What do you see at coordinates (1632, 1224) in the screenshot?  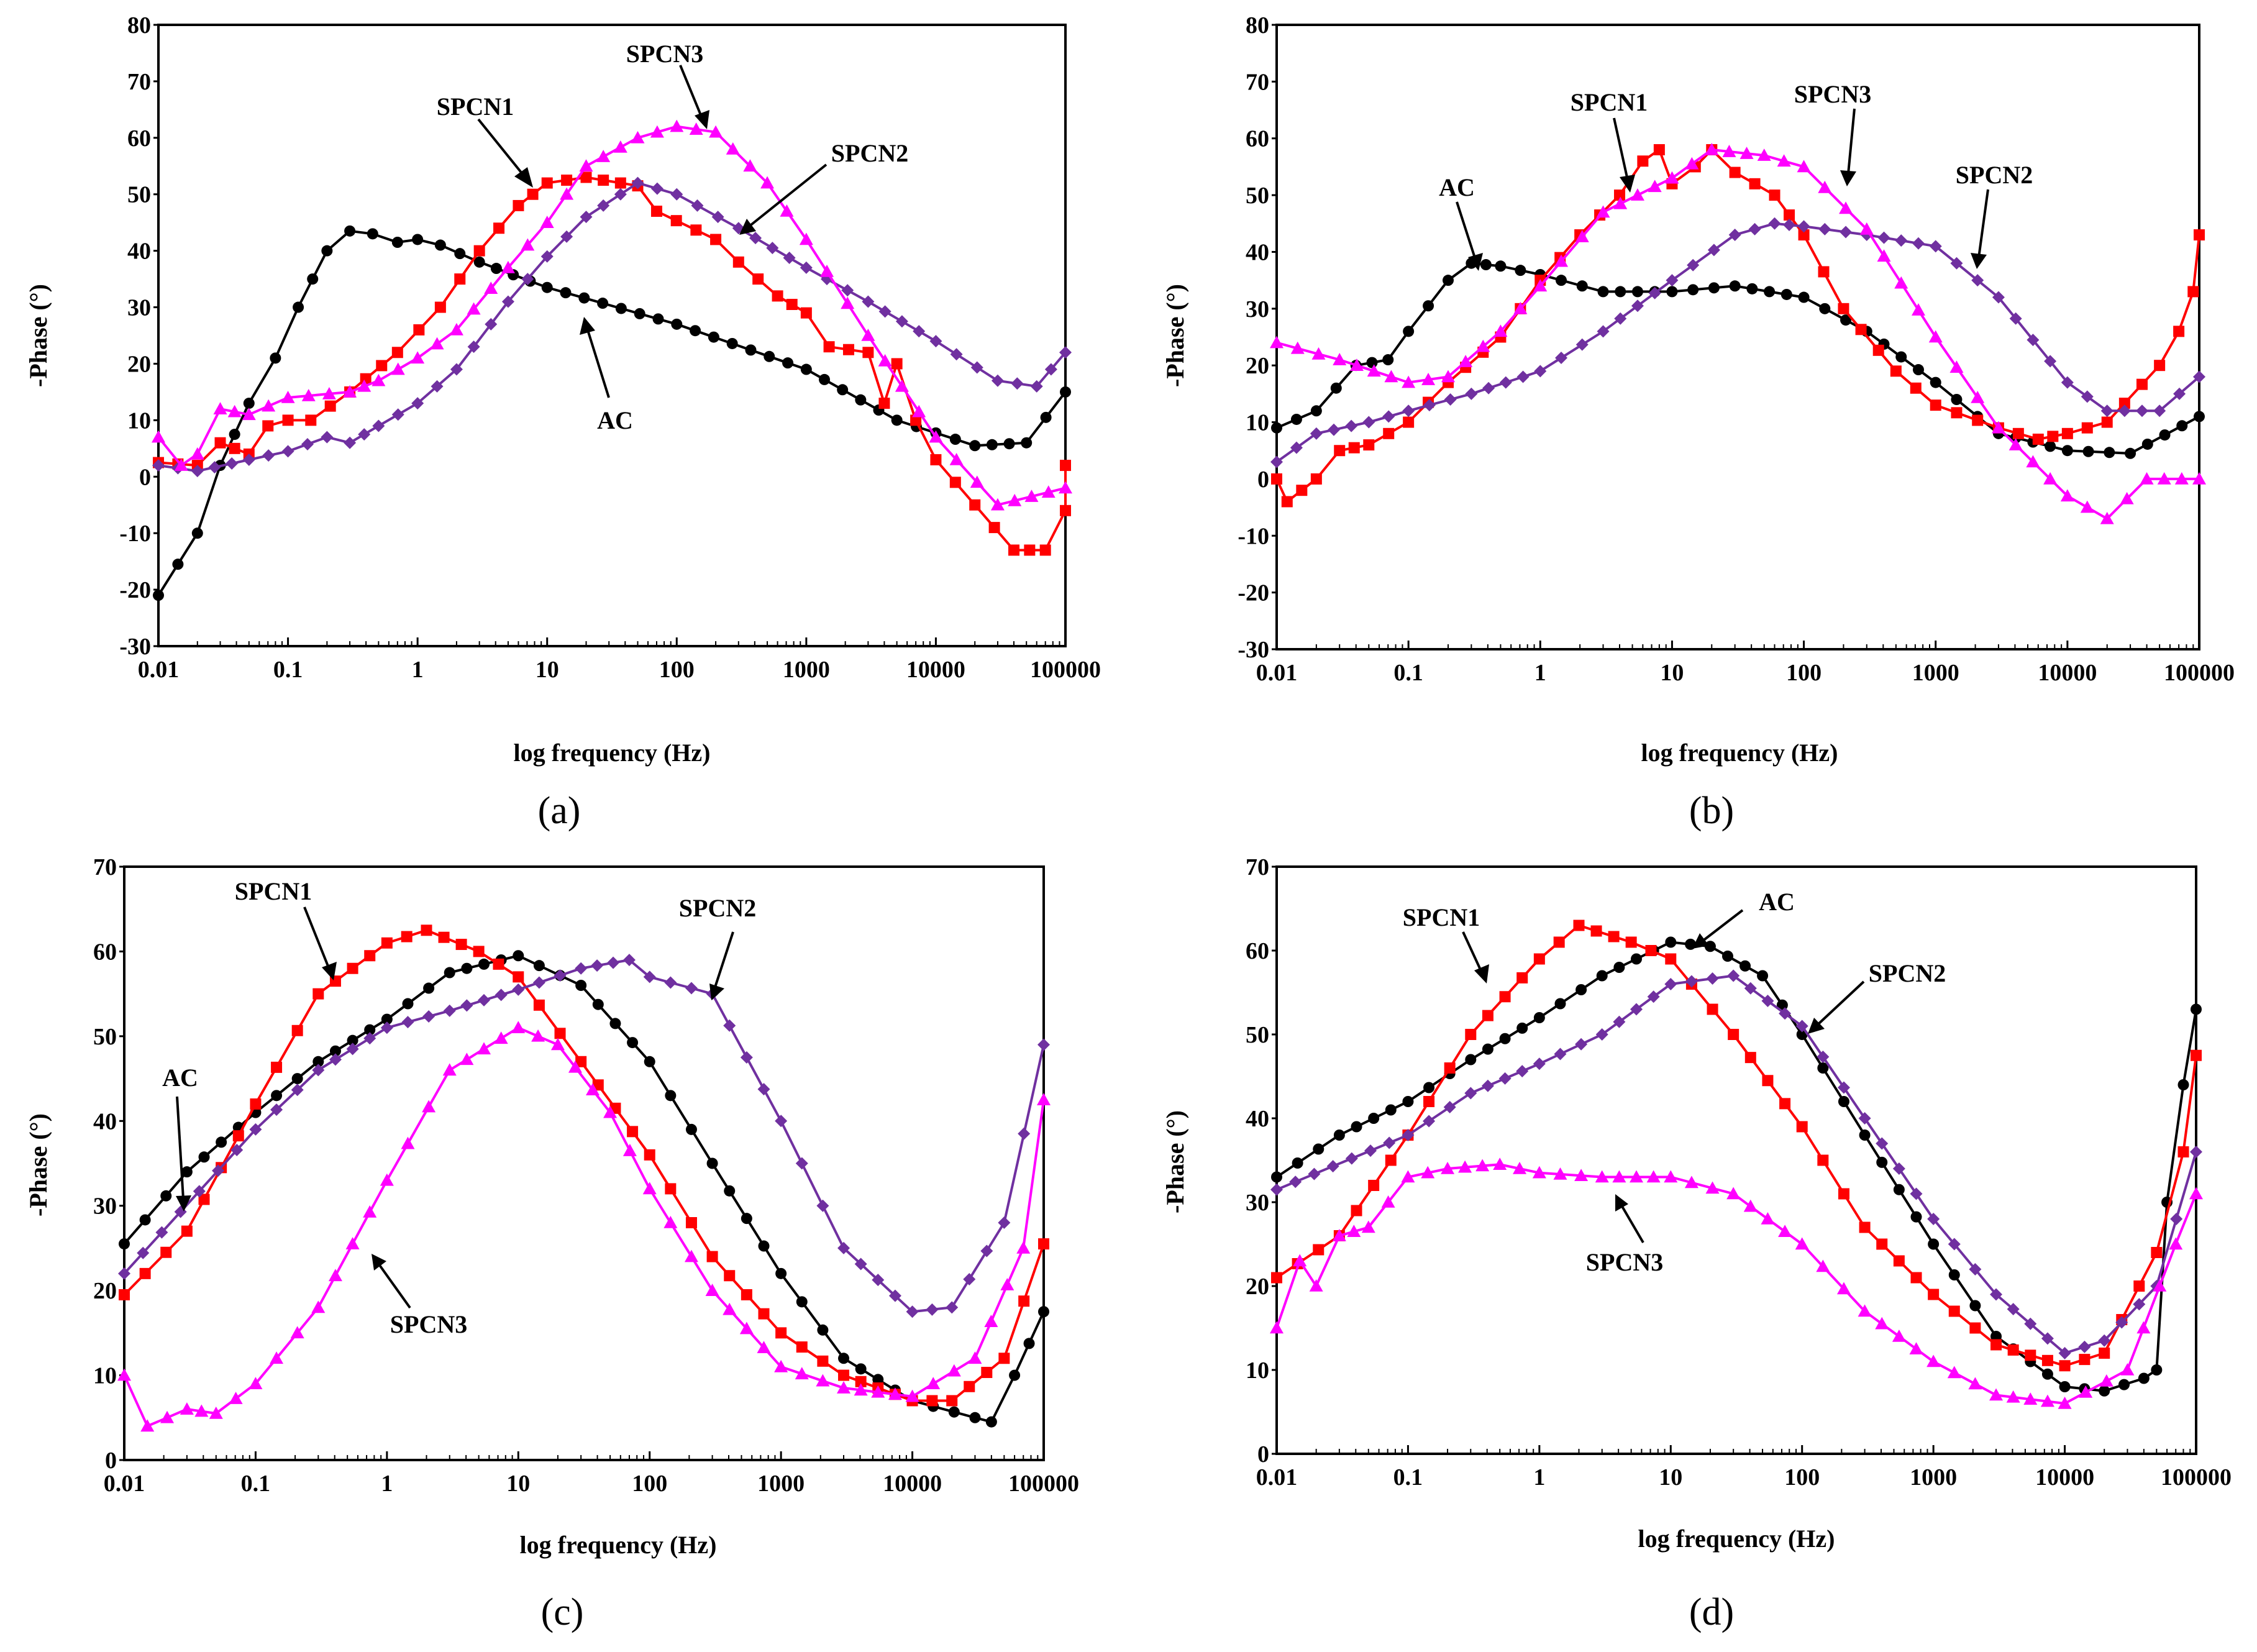 I see `annotation-arrow-spcn3` at bounding box center [1632, 1224].